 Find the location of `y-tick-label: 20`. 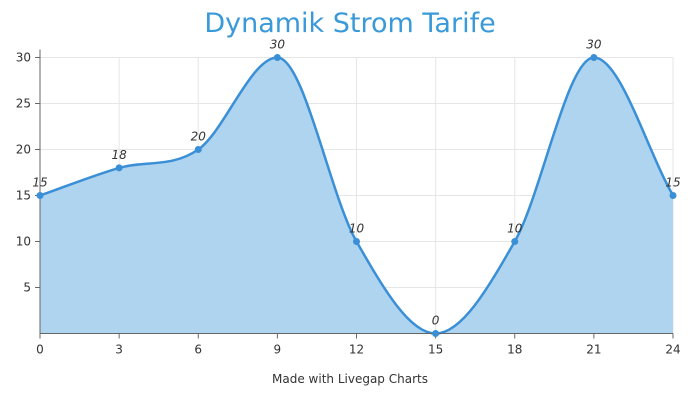

y-tick-label: 20 is located at coordinates (23, 150).